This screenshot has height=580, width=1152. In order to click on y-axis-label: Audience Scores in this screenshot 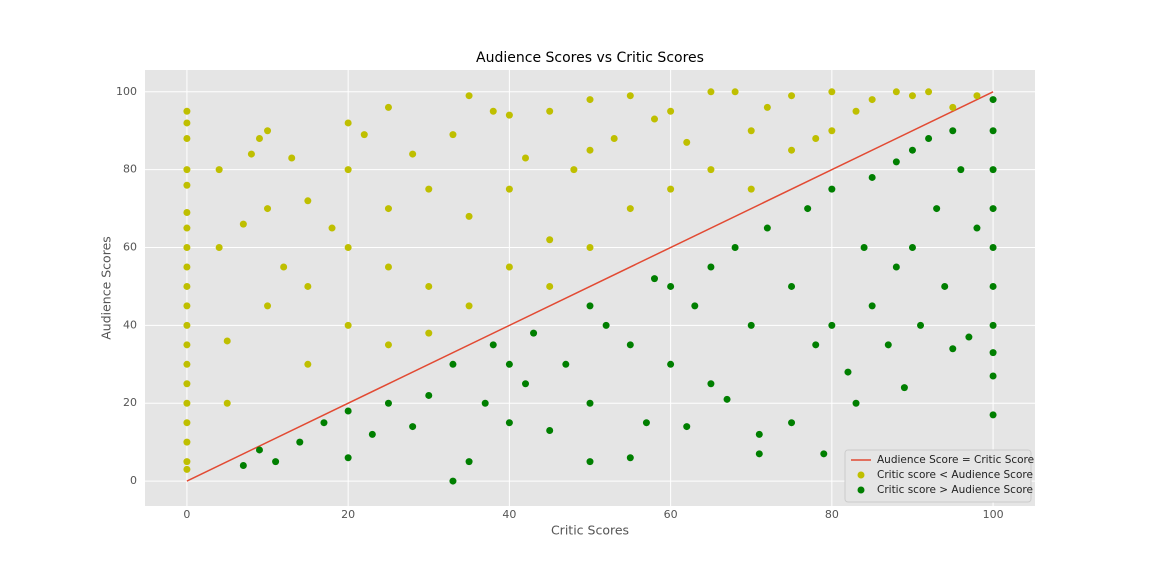, I will do `click(106, 288)`.